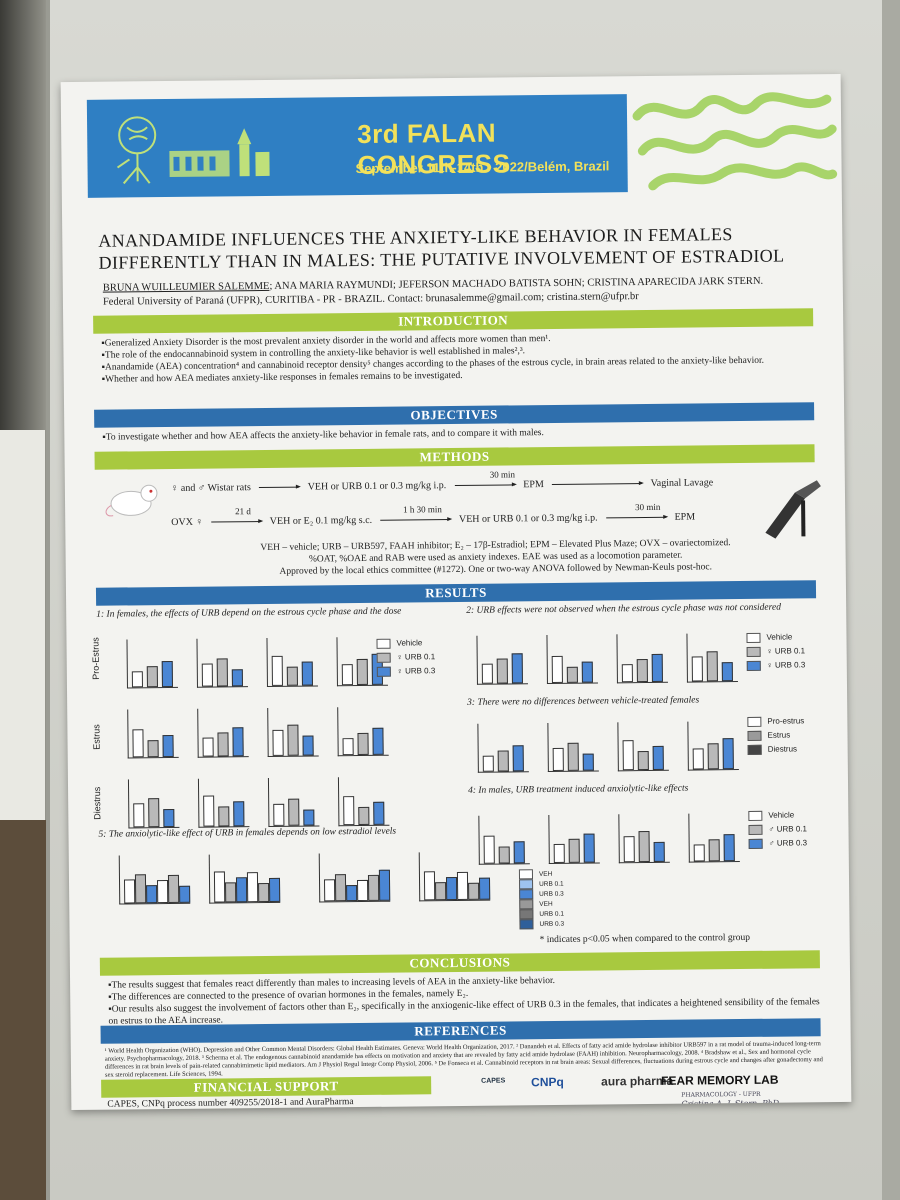 This screenshot has width=900, height=1200. What do you see at coordinates (541, 914) in the screenshot?
I see `legend-item: URB 0.1` at bounding box center [541, 914].